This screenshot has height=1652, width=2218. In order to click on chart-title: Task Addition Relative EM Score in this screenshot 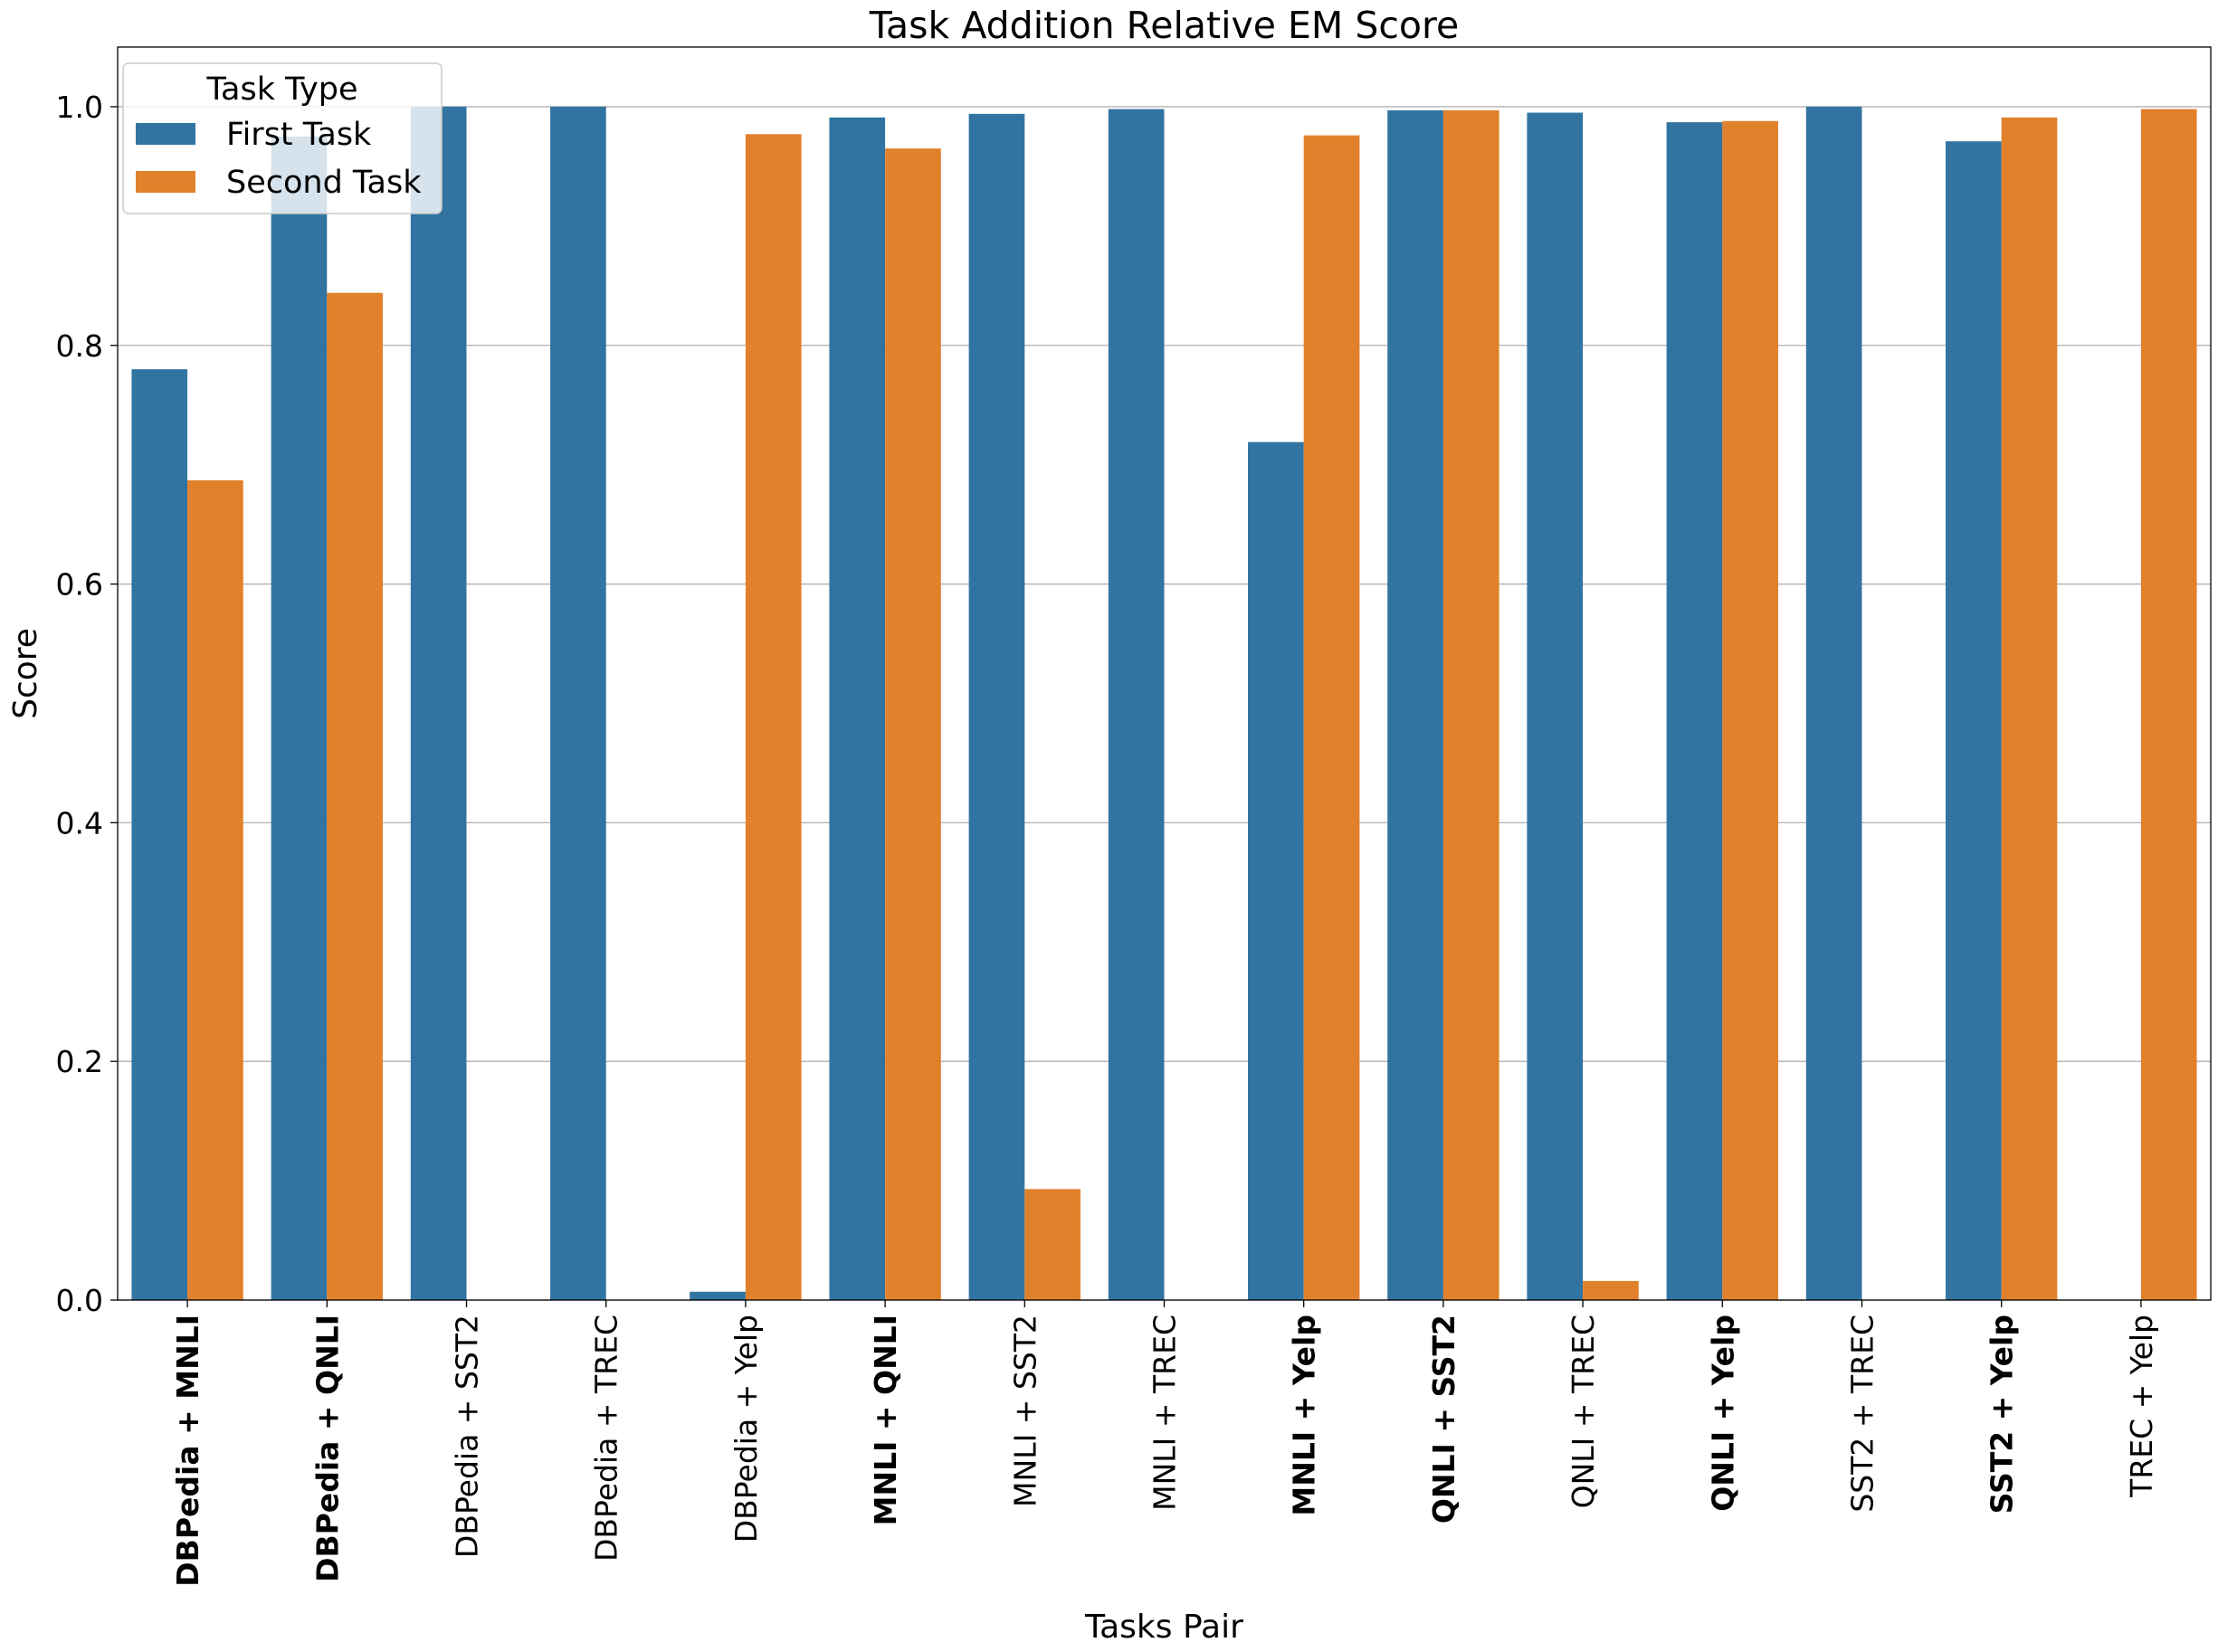, I will do `click(1164, 25)`.